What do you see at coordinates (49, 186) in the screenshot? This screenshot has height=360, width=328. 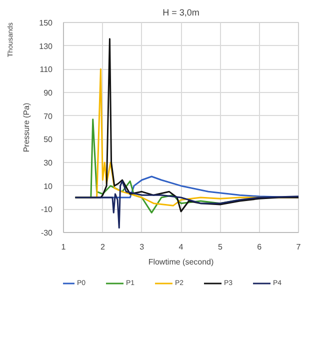 I see `y-tick-label: 10` at bounding box center [49, 186].